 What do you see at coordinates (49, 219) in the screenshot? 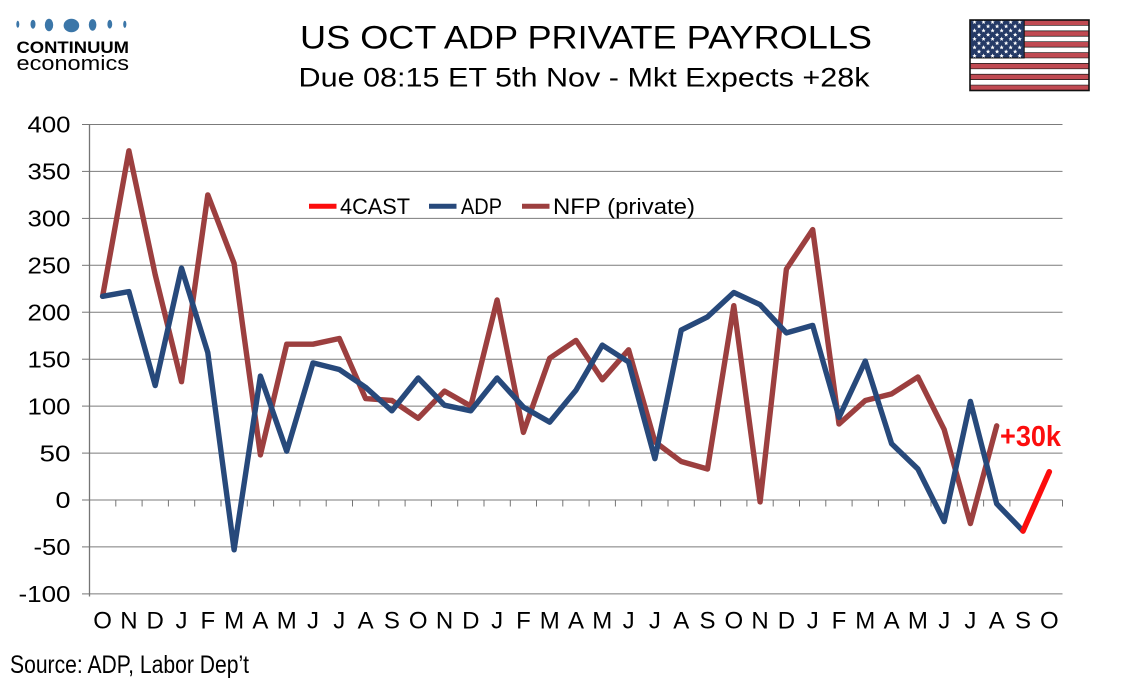
I see `svg-text: 300` at bounding box center [49, 219].